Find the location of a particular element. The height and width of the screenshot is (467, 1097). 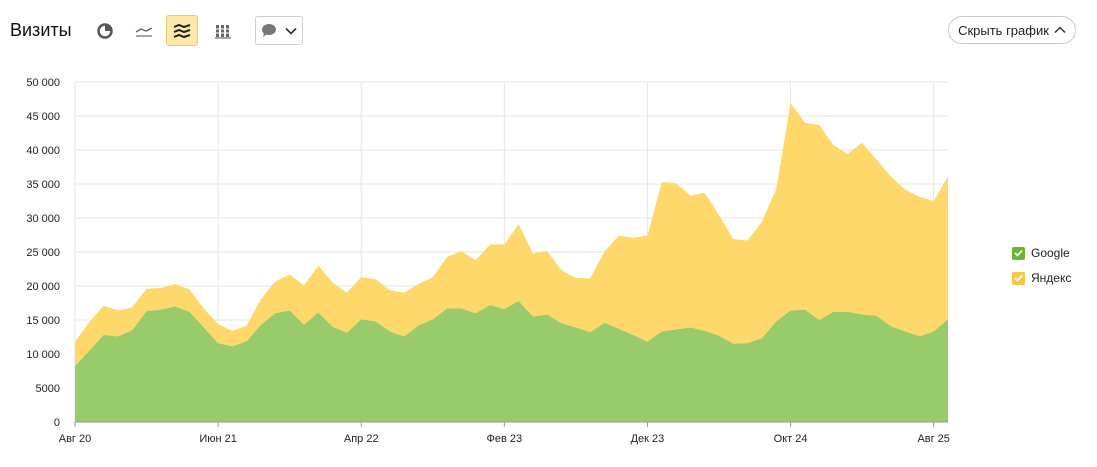

y-tick-label: 10 000 is located at coordinates (43, 355).